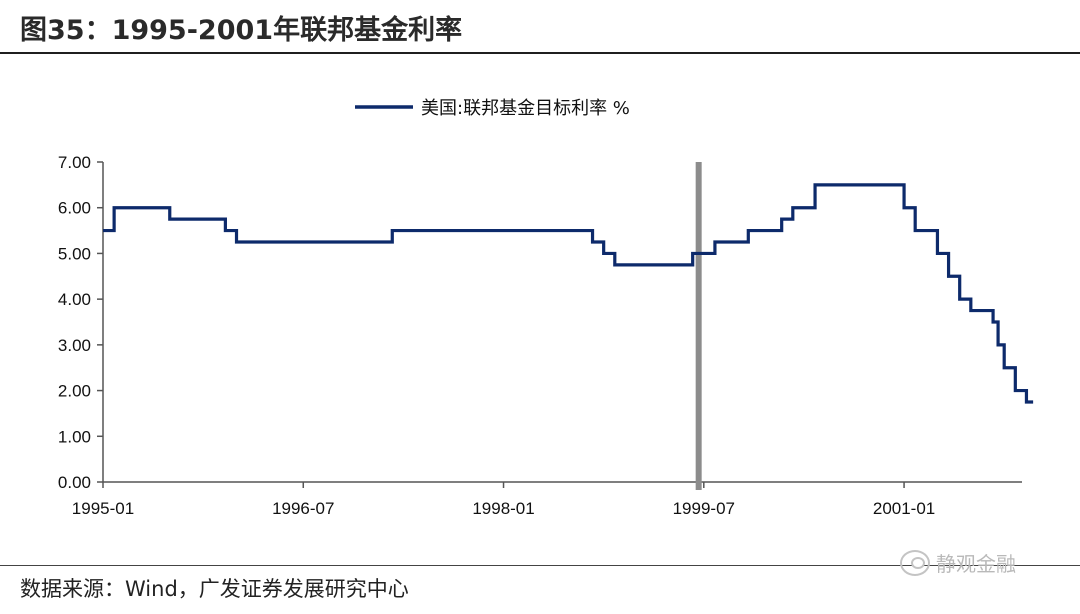 The image size is (1080, 614). Describe the element at coordinates (698, 326) in the screenshot. I see `vertical-marker` at that location.